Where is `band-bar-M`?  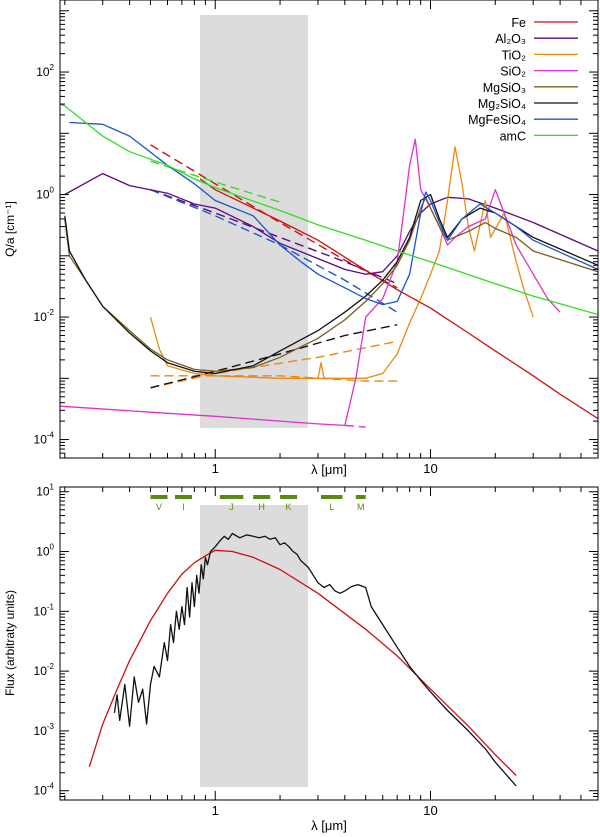
band-bar-M is located at coordinates (360, 497).